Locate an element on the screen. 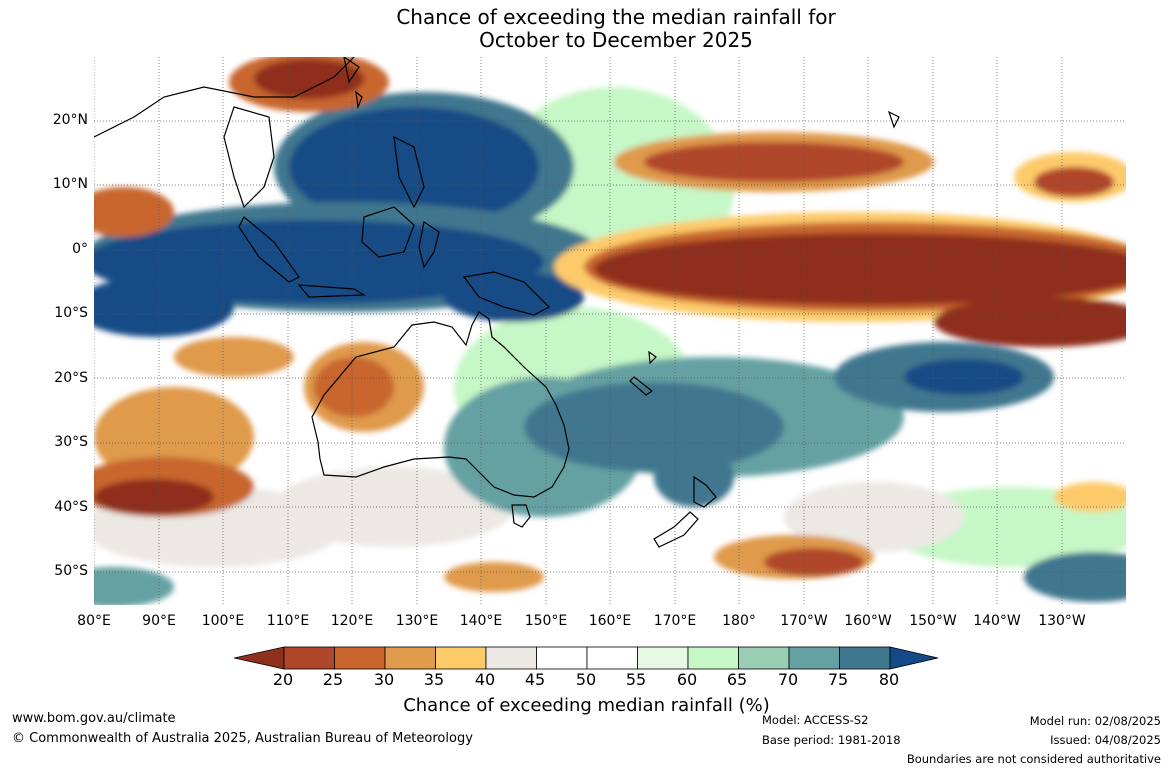 The width and height of the screenshot is (1173, 770). longitude-label: 150°W is located at coordinates (933, 621).